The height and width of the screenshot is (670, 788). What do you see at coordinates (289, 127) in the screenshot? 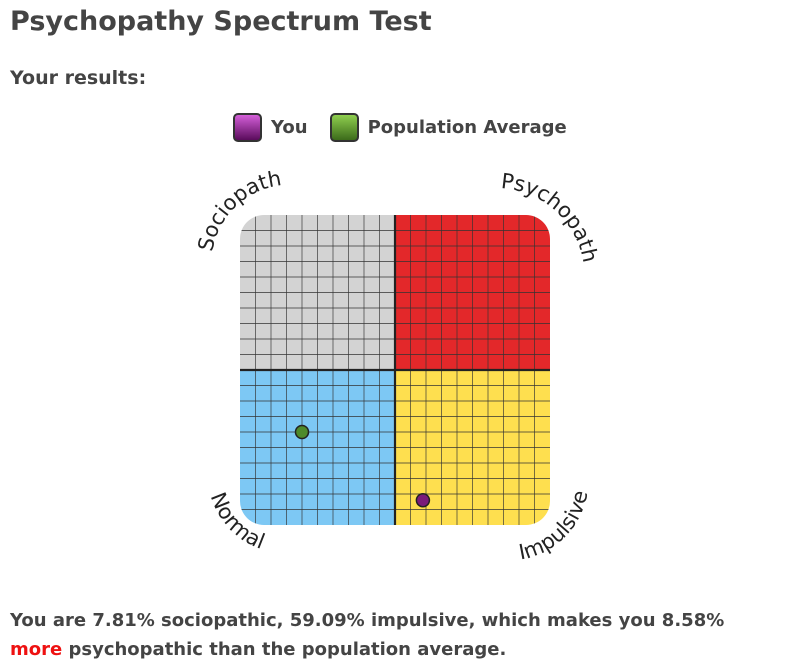
I see `legend-label-you: You` at bounding box center [289, 127].